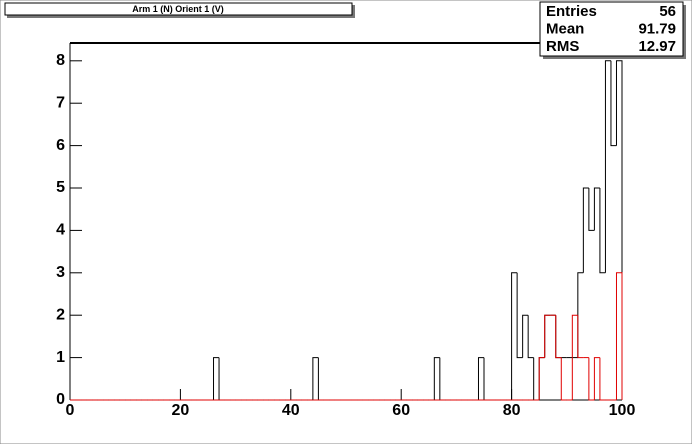 The width and height of the screenshot is (692, 444). Describe the element at coordinates (512, 410) in the screenshot. I see `x-tick-label: 80` at that location.